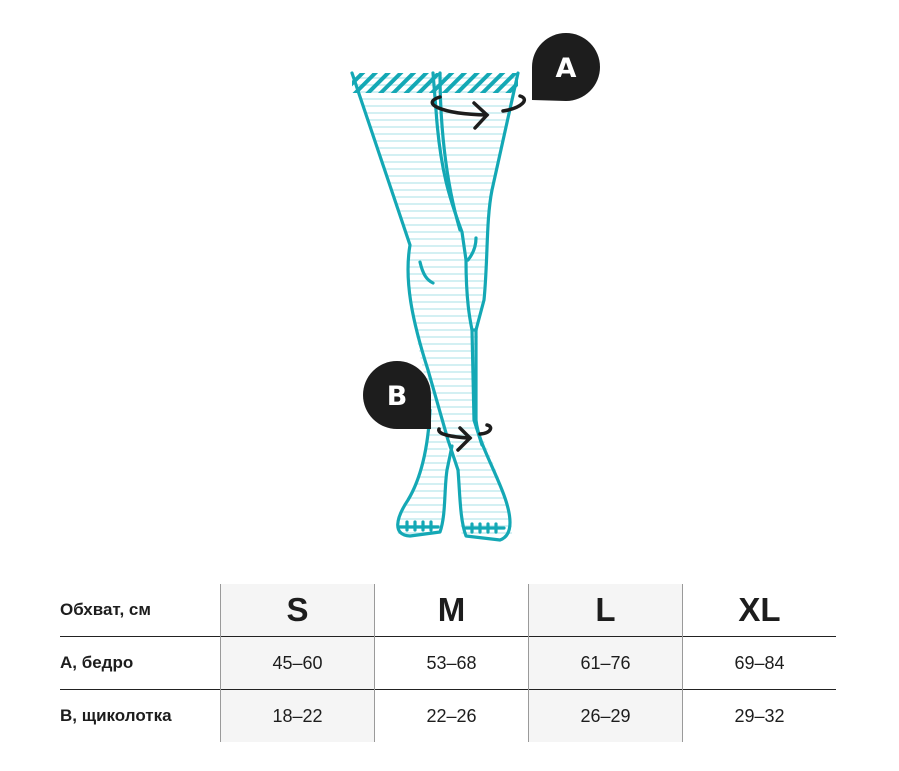  I want to click on cell: 53–68, so click(451, 663).